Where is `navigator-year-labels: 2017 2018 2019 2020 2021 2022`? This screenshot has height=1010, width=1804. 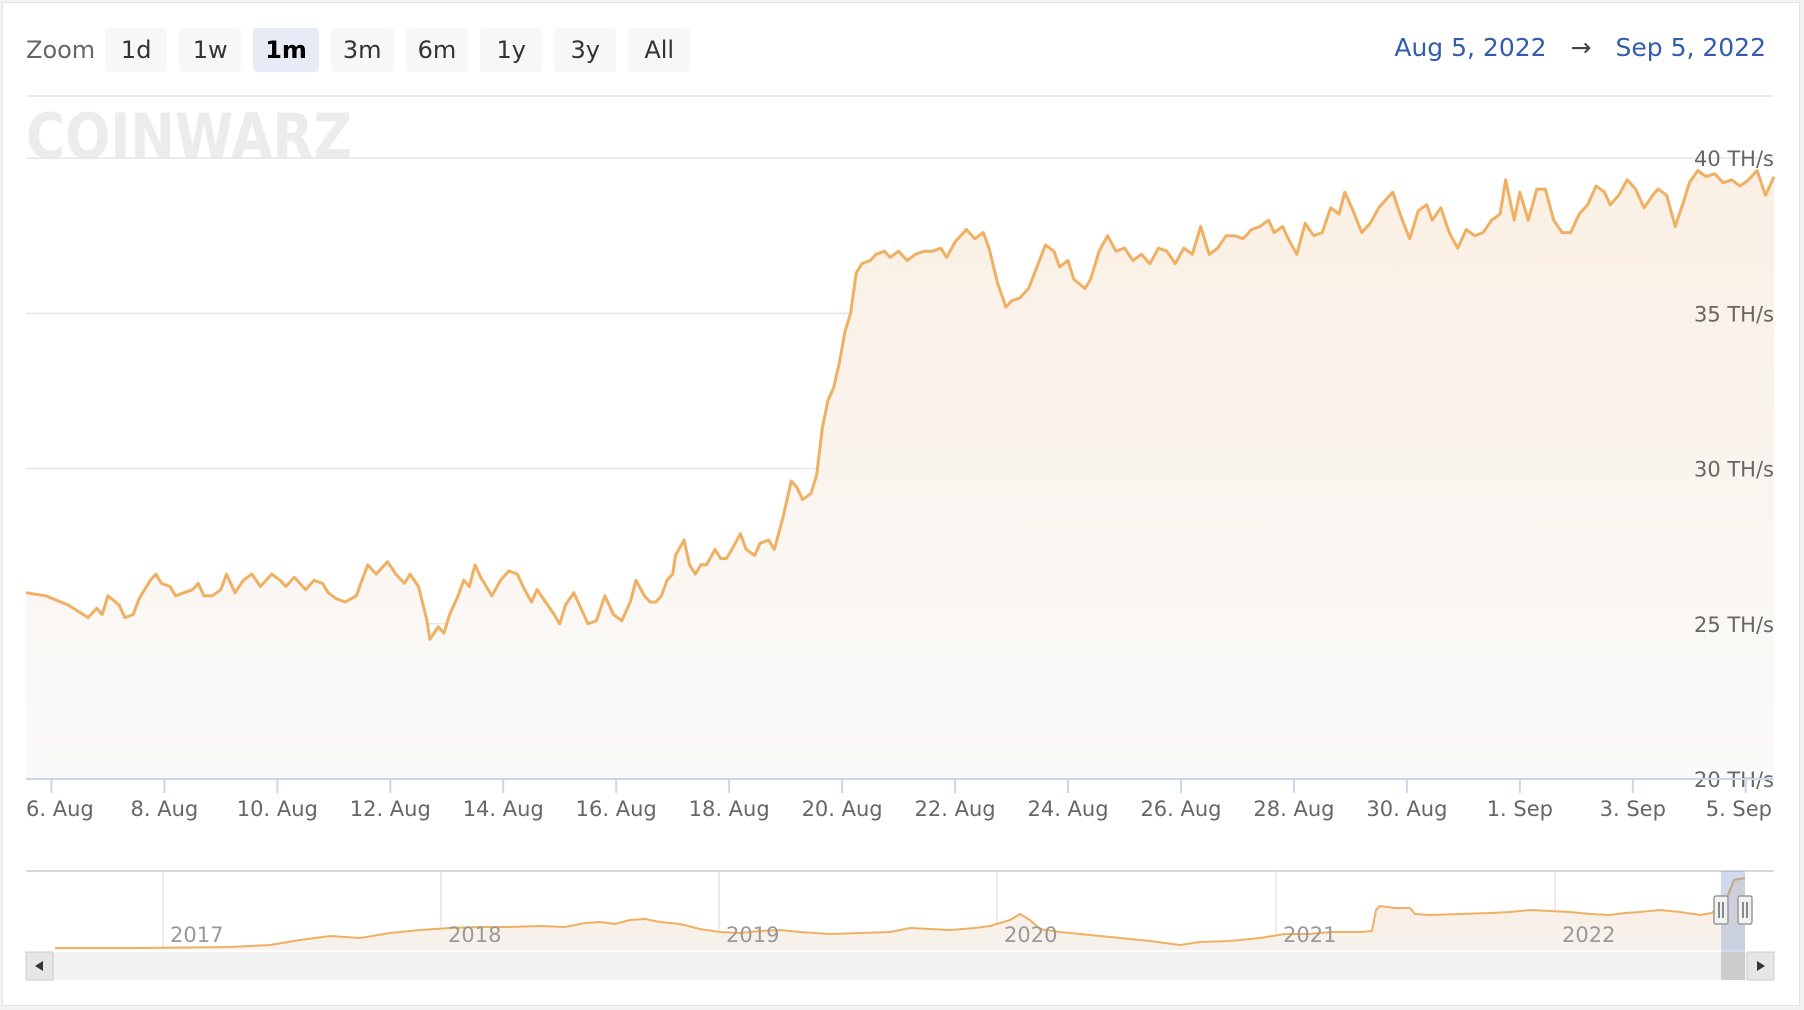
navigator-year-labels: 2017 2018 2019 2020 2021 2022 is located at coordinates (892, 935).